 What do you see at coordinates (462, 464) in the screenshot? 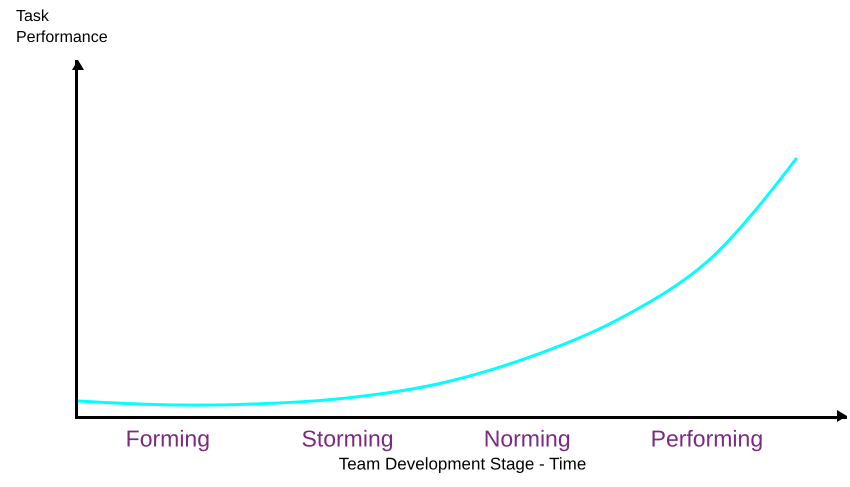
I see `x-axis-title: Team Development Stage - Time` at bounding box center [462, 464].